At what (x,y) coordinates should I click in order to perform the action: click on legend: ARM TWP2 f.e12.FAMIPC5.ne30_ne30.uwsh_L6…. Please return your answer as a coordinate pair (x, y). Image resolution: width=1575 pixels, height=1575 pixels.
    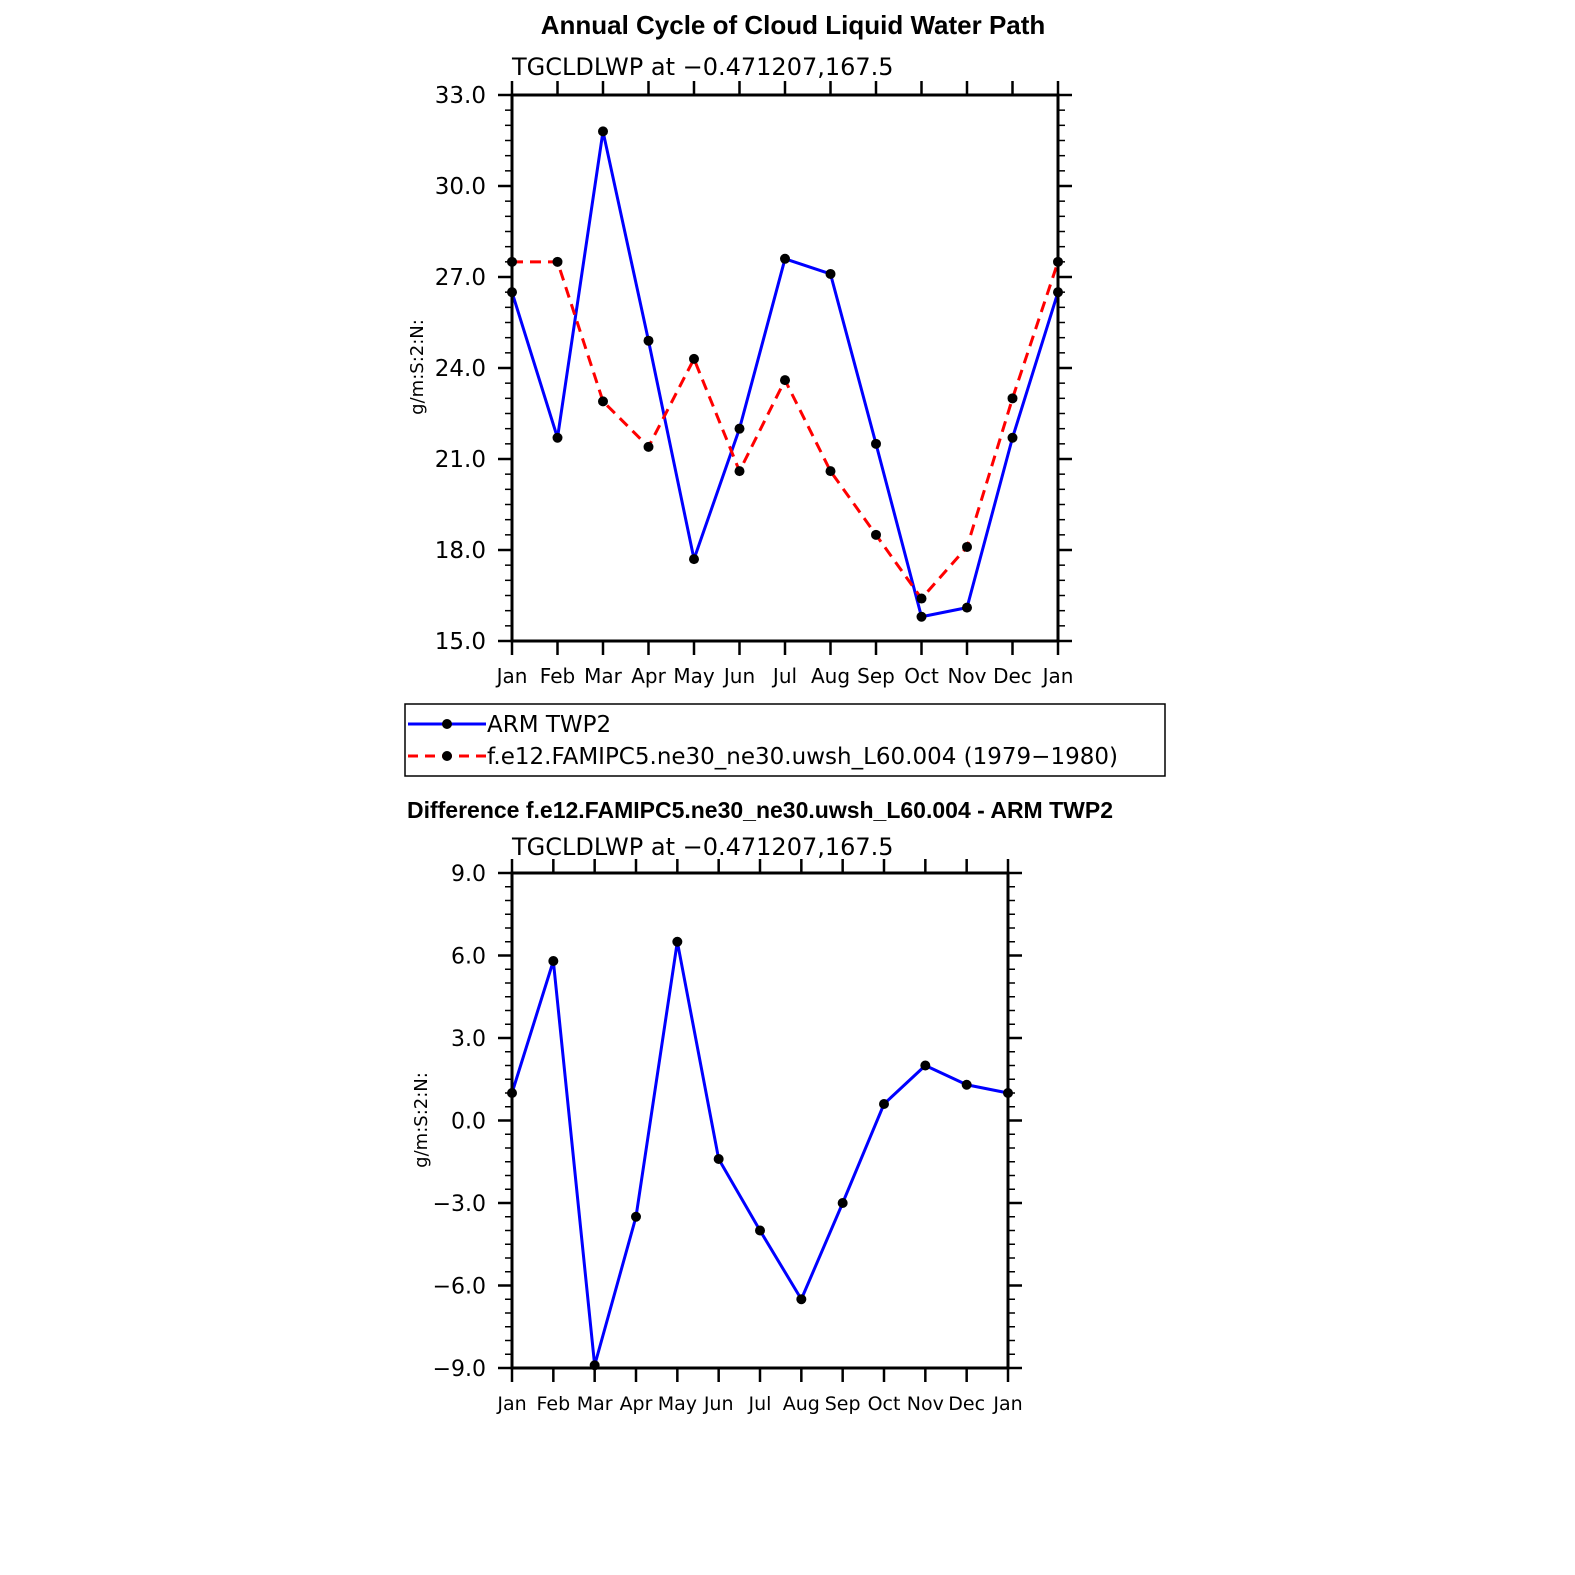
    Looking at the image, I should click on (785, 740).